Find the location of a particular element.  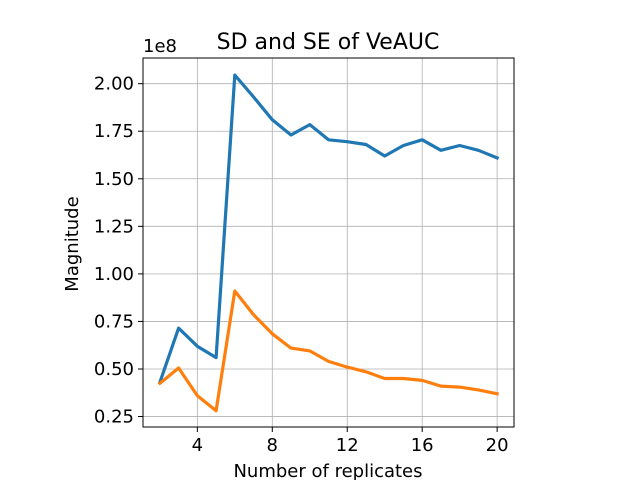

y-axis-offset-label: 1e8 is located at coordinates (160, 46).